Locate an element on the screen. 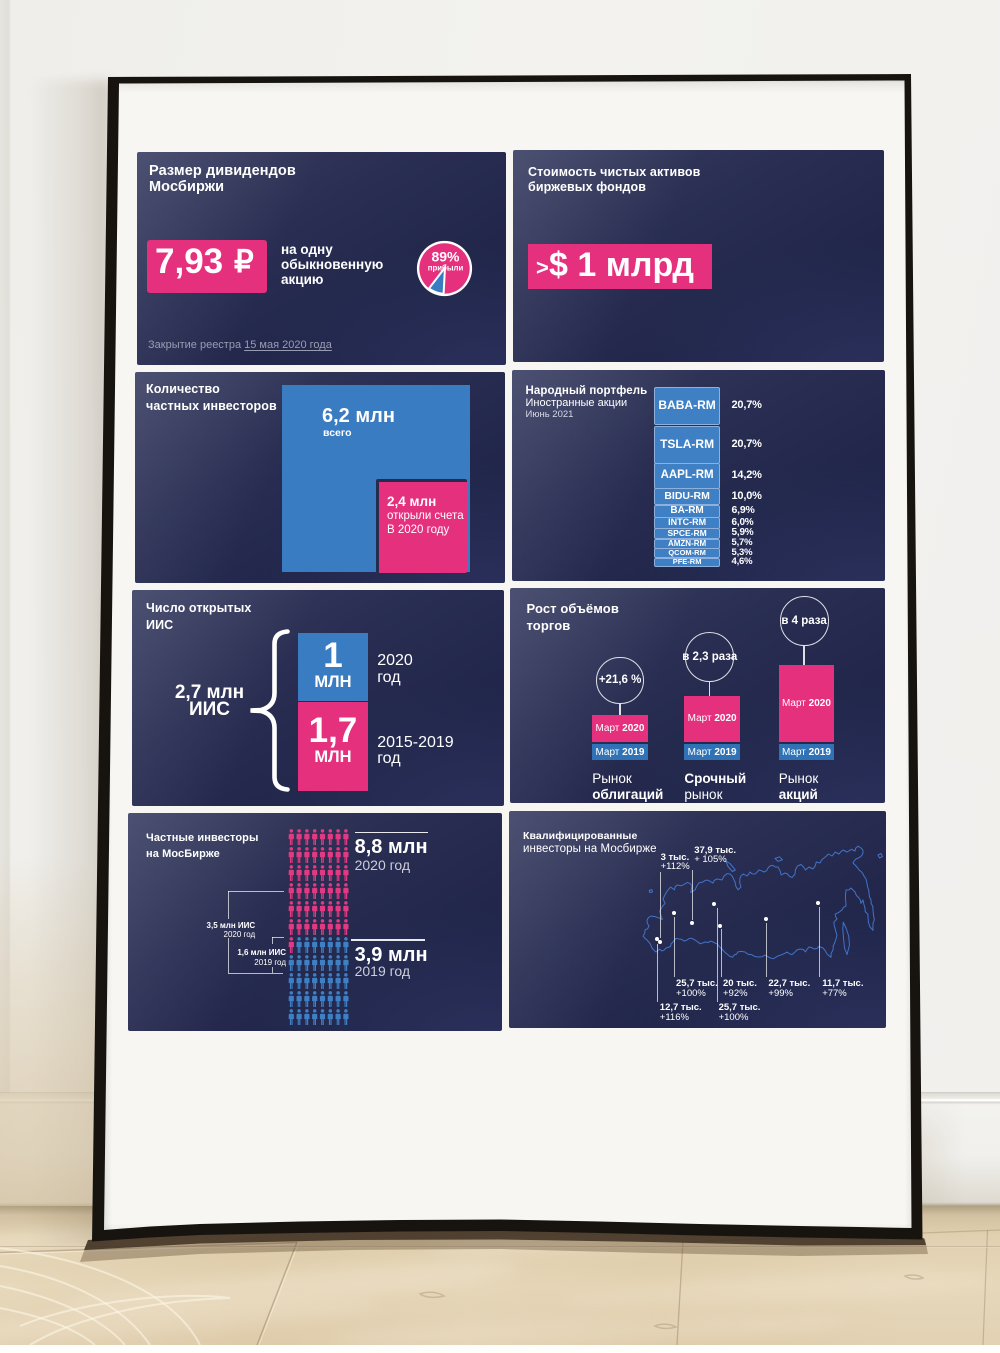 Image resolution: width=1000 pixels, height=1353 pixels. svg-text: 89% is located at coordinates (445, 256).